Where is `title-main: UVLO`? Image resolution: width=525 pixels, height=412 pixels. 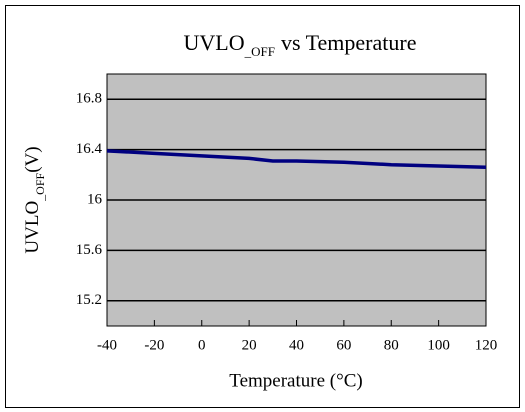
title-main: UVLO is located at coordinates (214, 42).